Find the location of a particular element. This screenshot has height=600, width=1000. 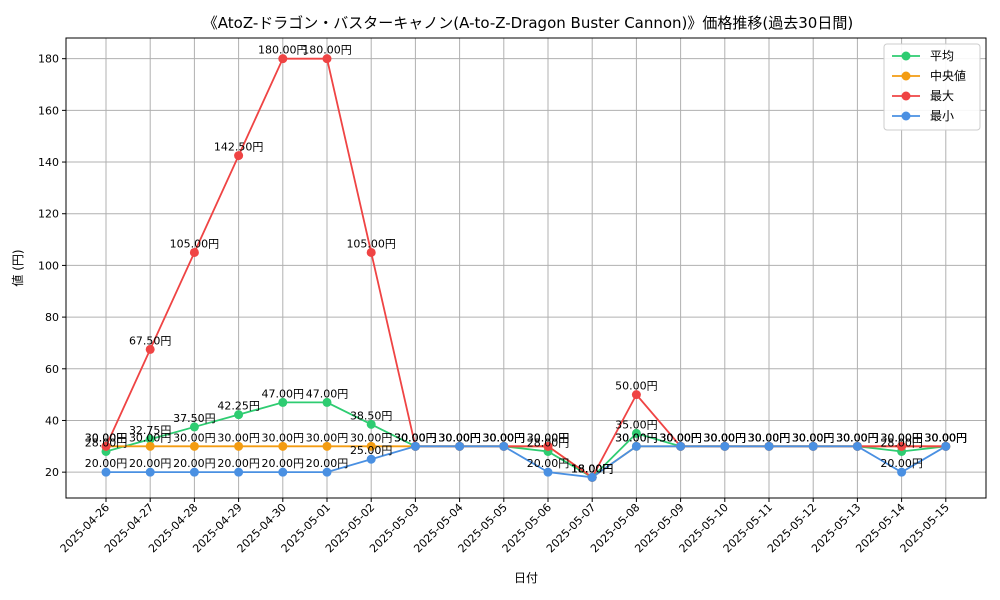

y-tick-label: 160 is located at coordinates (48, 110).